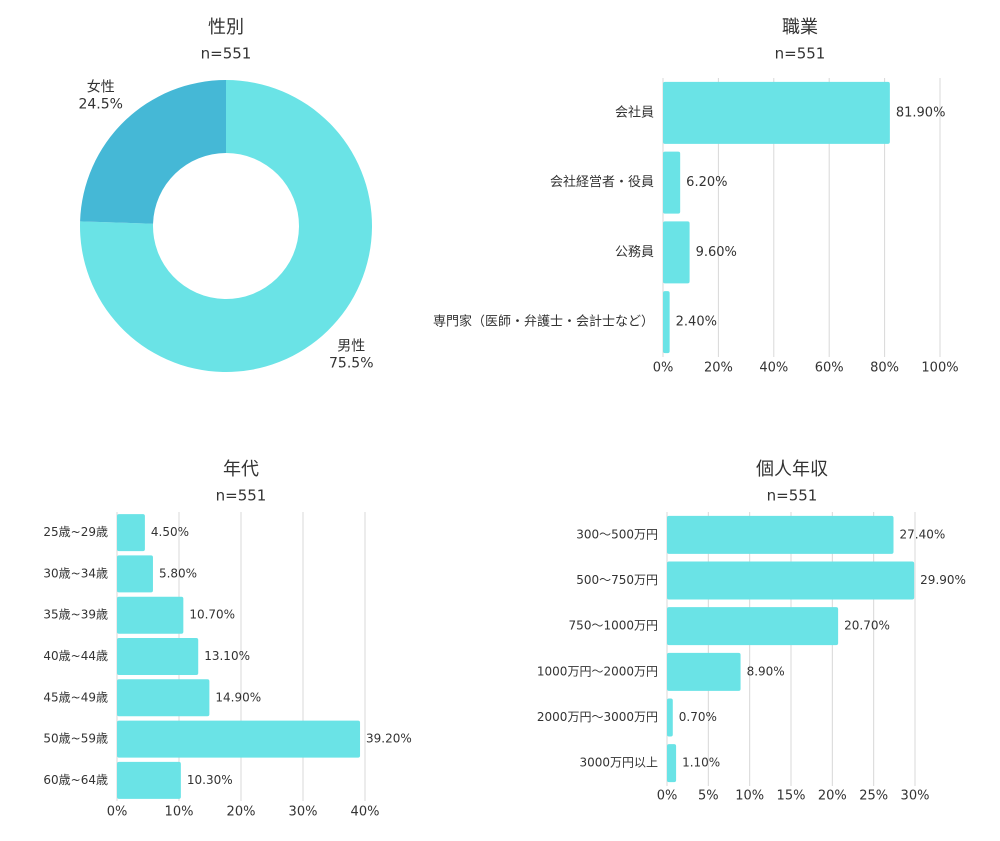 The height and width of the screenshot is (841, 1000). I want to click on chart-title: 職業, so click(800, 27).